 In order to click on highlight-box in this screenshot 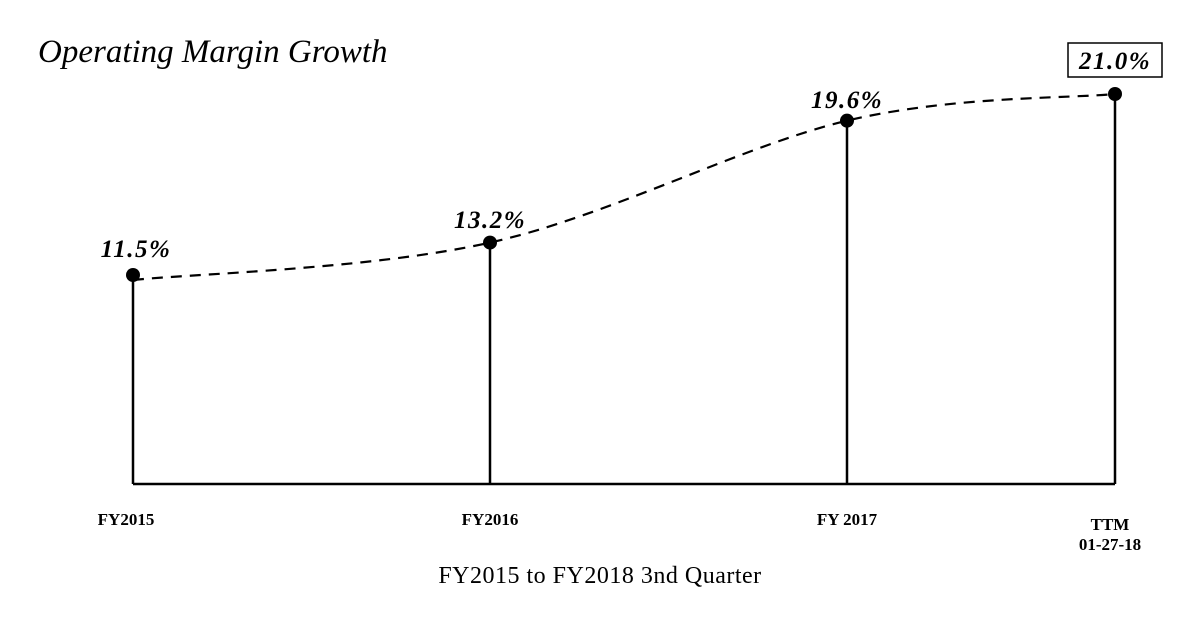, I will do `click(1115, 60)`.